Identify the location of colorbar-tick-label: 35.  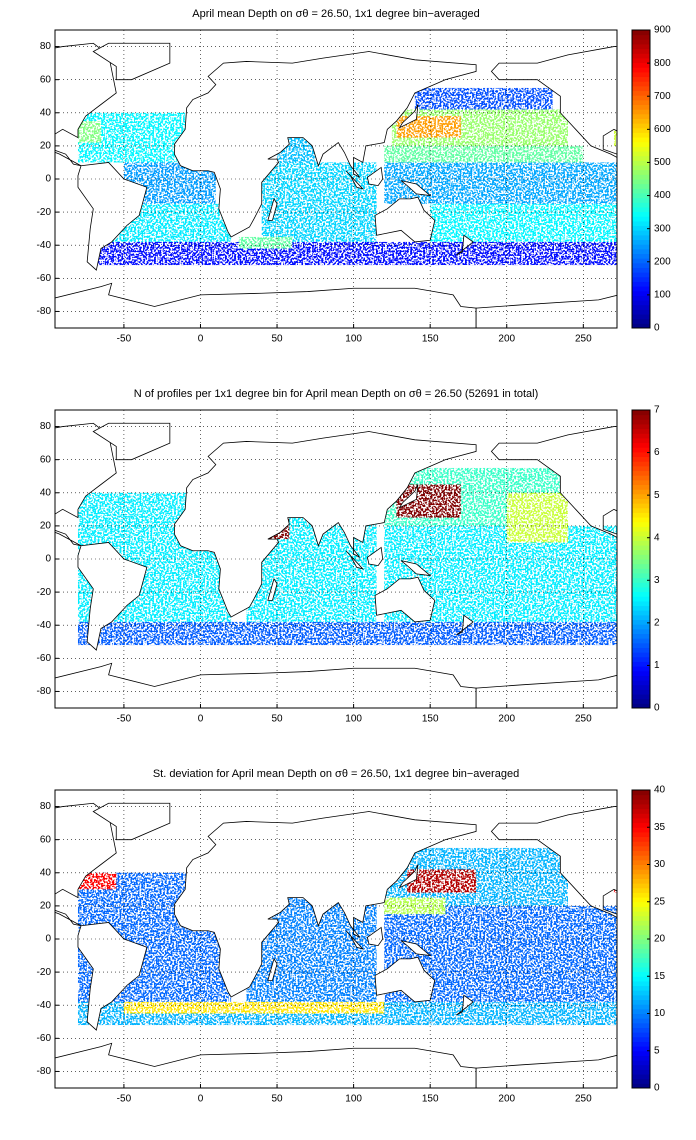
(660, 827).